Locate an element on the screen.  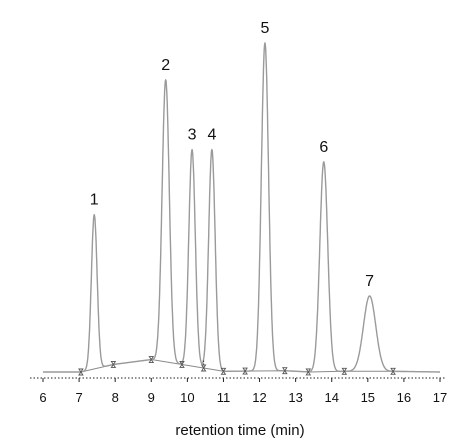
x-tick-label: 15 is located at coordinates (368, 397).